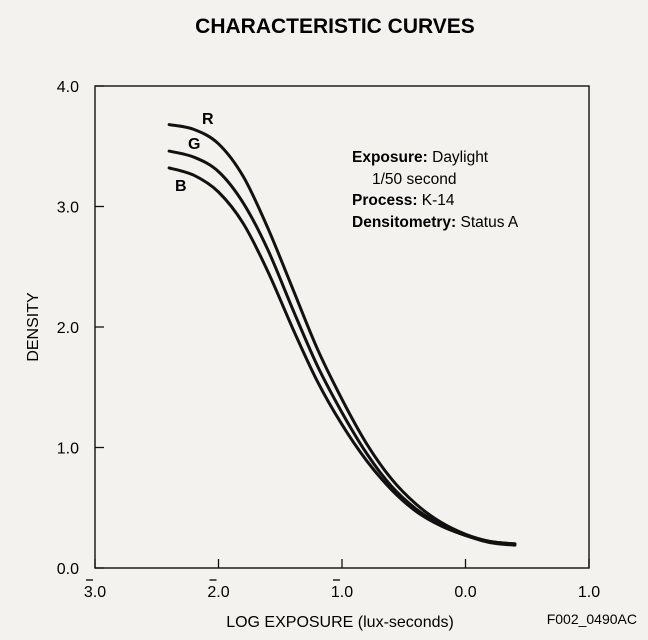 The image size is (648, 640). I want to click on x-axis-ticks: 3.0 2.0 1.0 0.0 1.0, so click(342, 580).